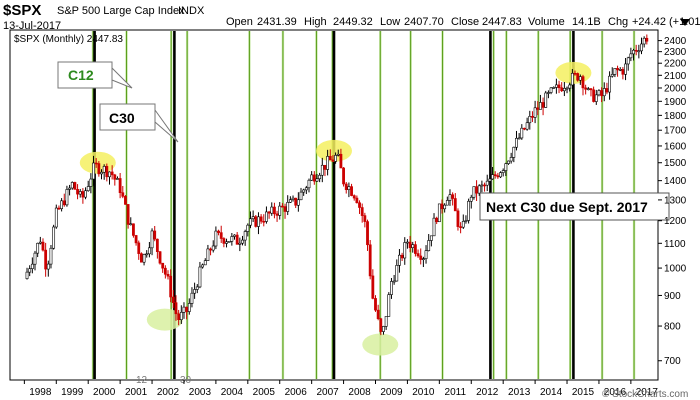  What do you see at coordinates (551, 392) in the screenshot?
I see `x-tick-label: 2014` at bounding box center [551, 392].